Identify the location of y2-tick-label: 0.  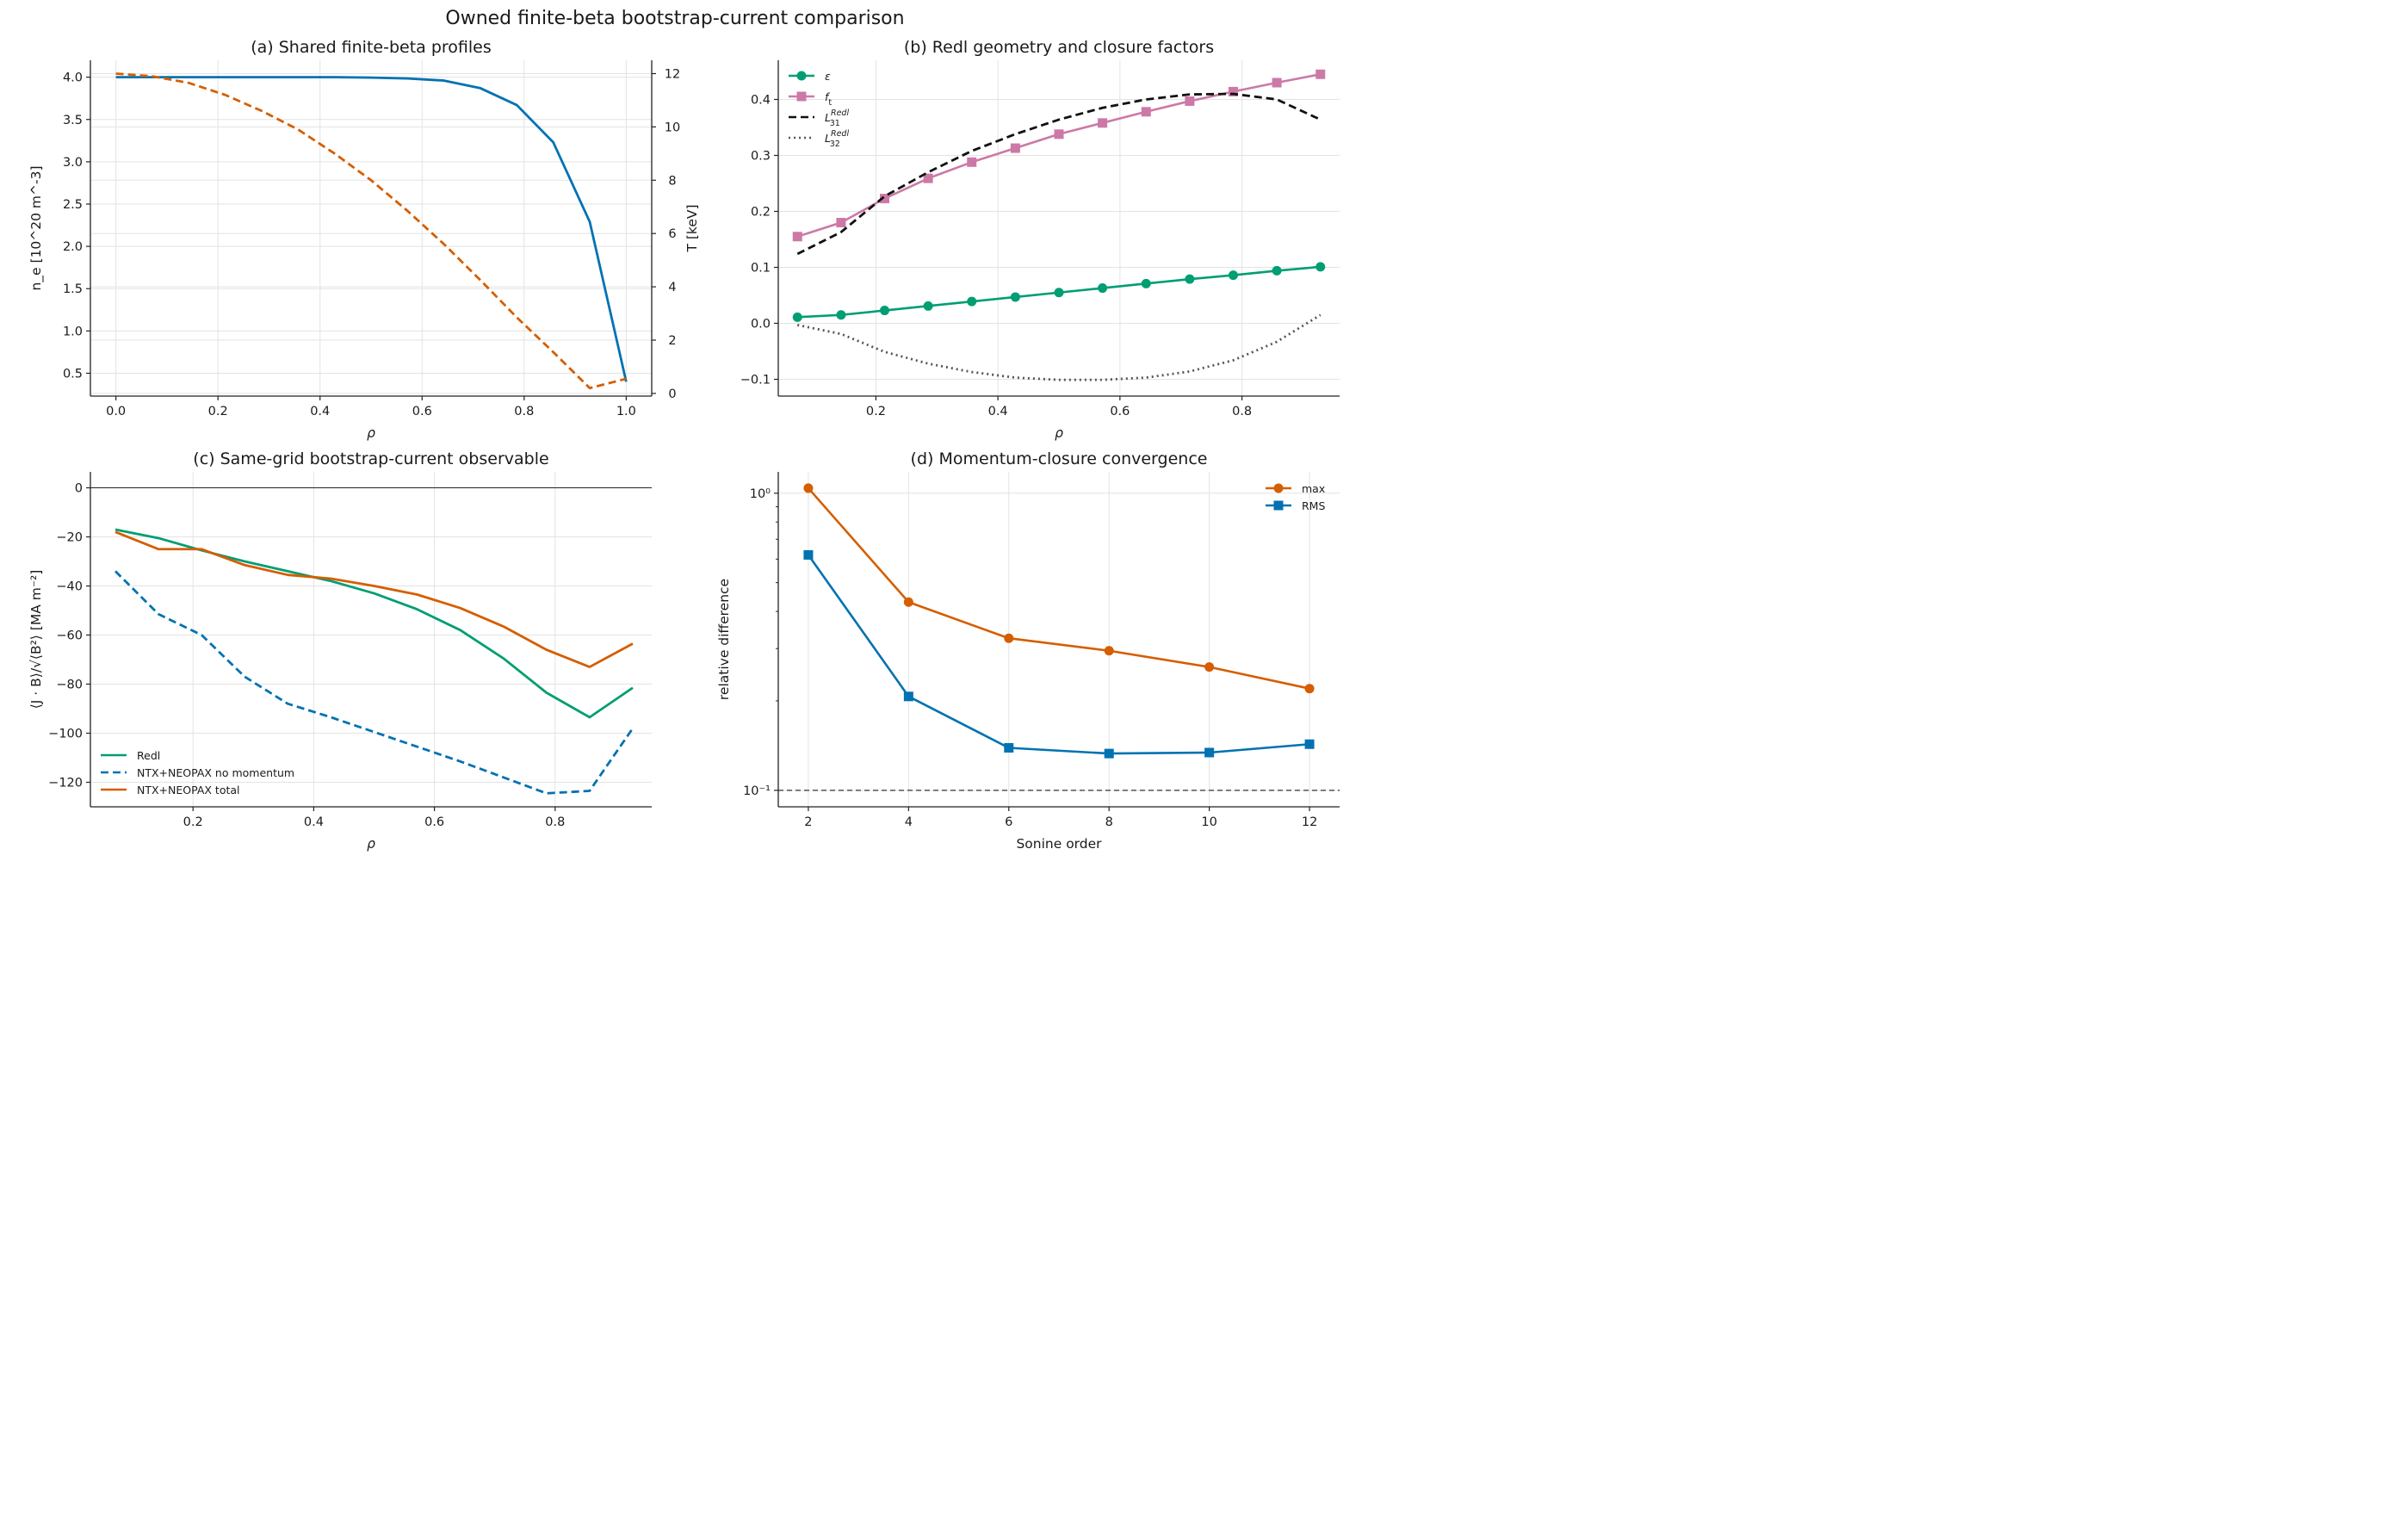
(672, 394).